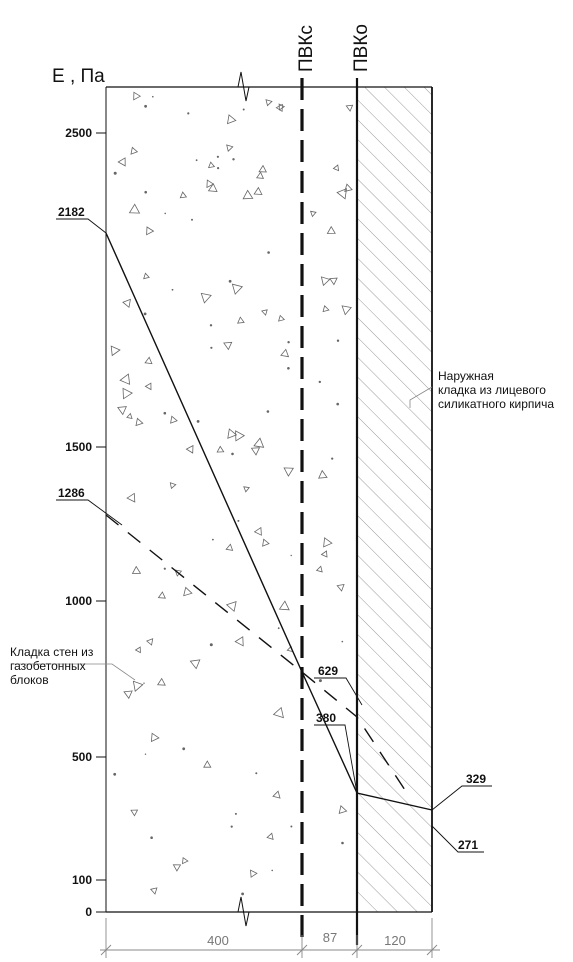 This screenshot has height=962, width=573. What do you see at coordinates (218, 940) in the screenshot?
I see `dimension-400: 400` at bounding box center [218, 940].